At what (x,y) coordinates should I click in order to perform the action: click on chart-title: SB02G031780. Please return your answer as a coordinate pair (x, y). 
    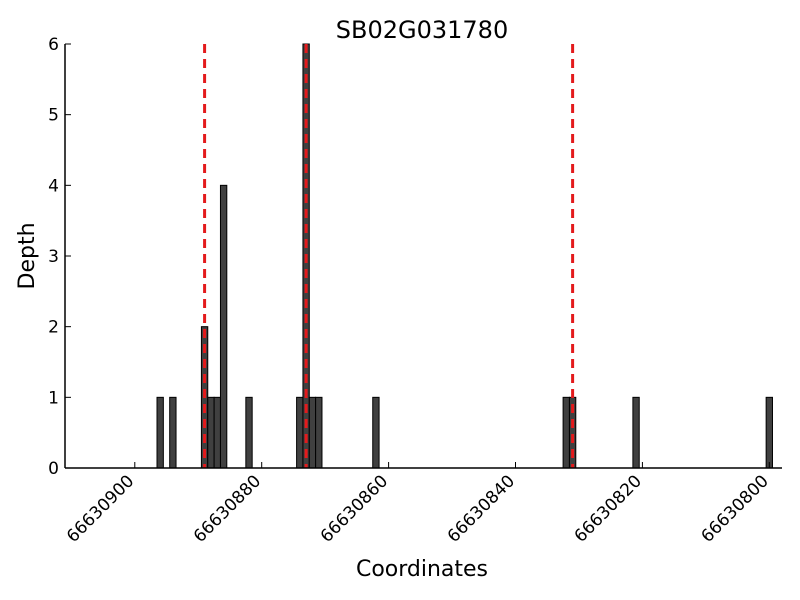
    Looking at the image, I should click on (422, 30).